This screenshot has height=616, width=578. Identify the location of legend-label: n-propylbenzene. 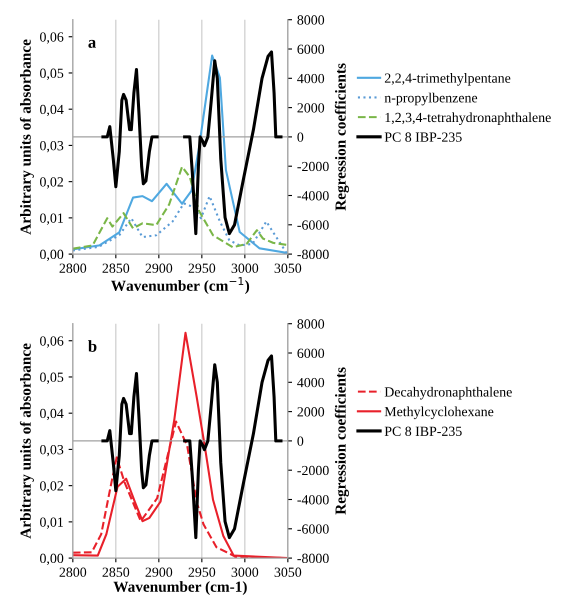
(431, 99).